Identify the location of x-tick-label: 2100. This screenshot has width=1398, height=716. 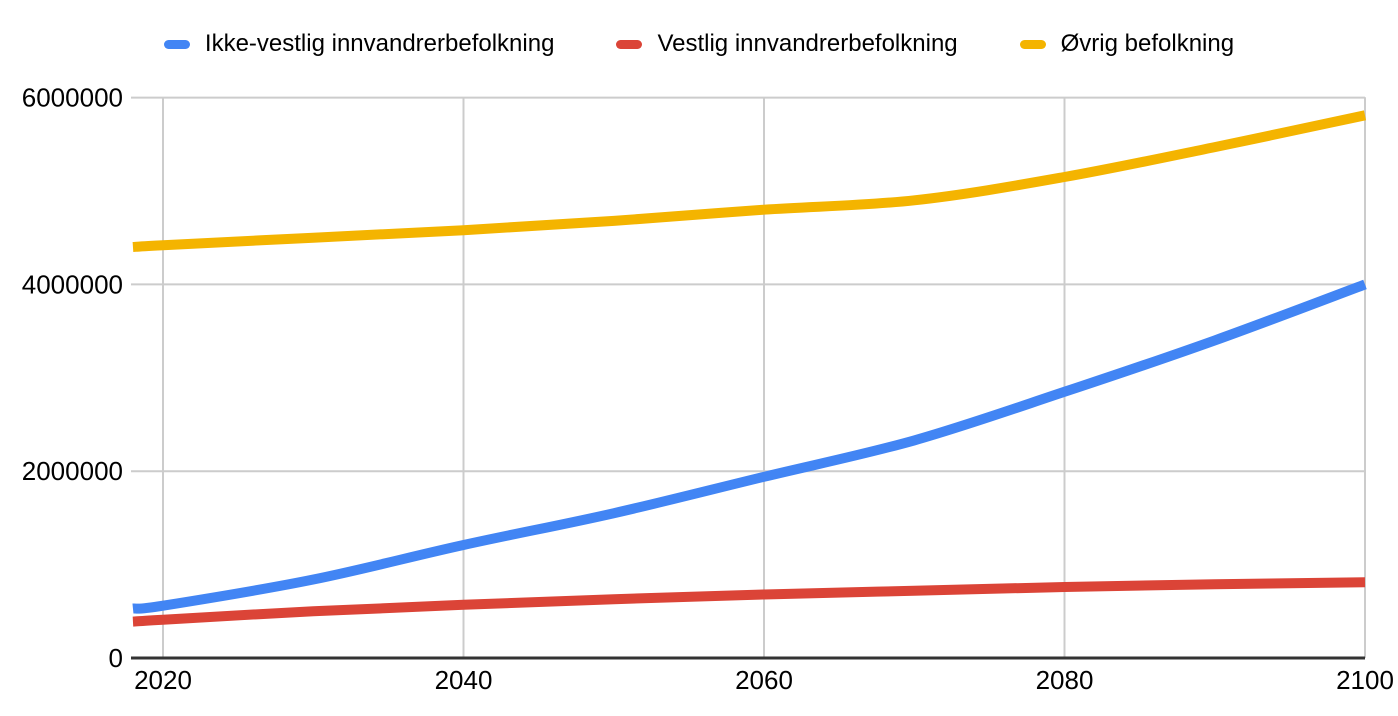
(1365, 680).